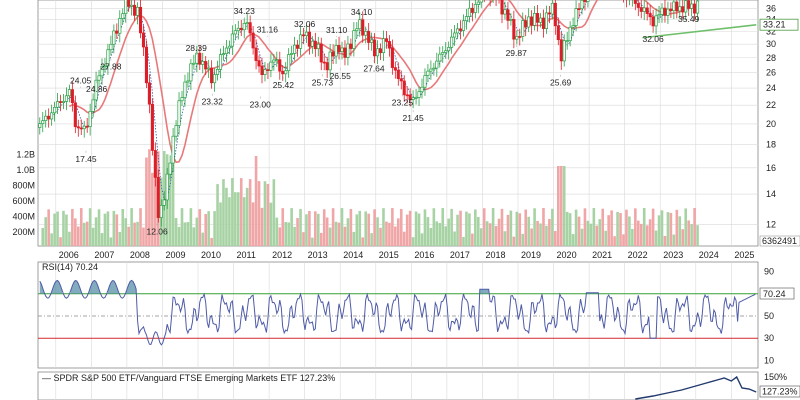 Image resolution: width=800 pixels, height=400 pixels. I want to click on rsi-overbought-fill, so click(131, 287).